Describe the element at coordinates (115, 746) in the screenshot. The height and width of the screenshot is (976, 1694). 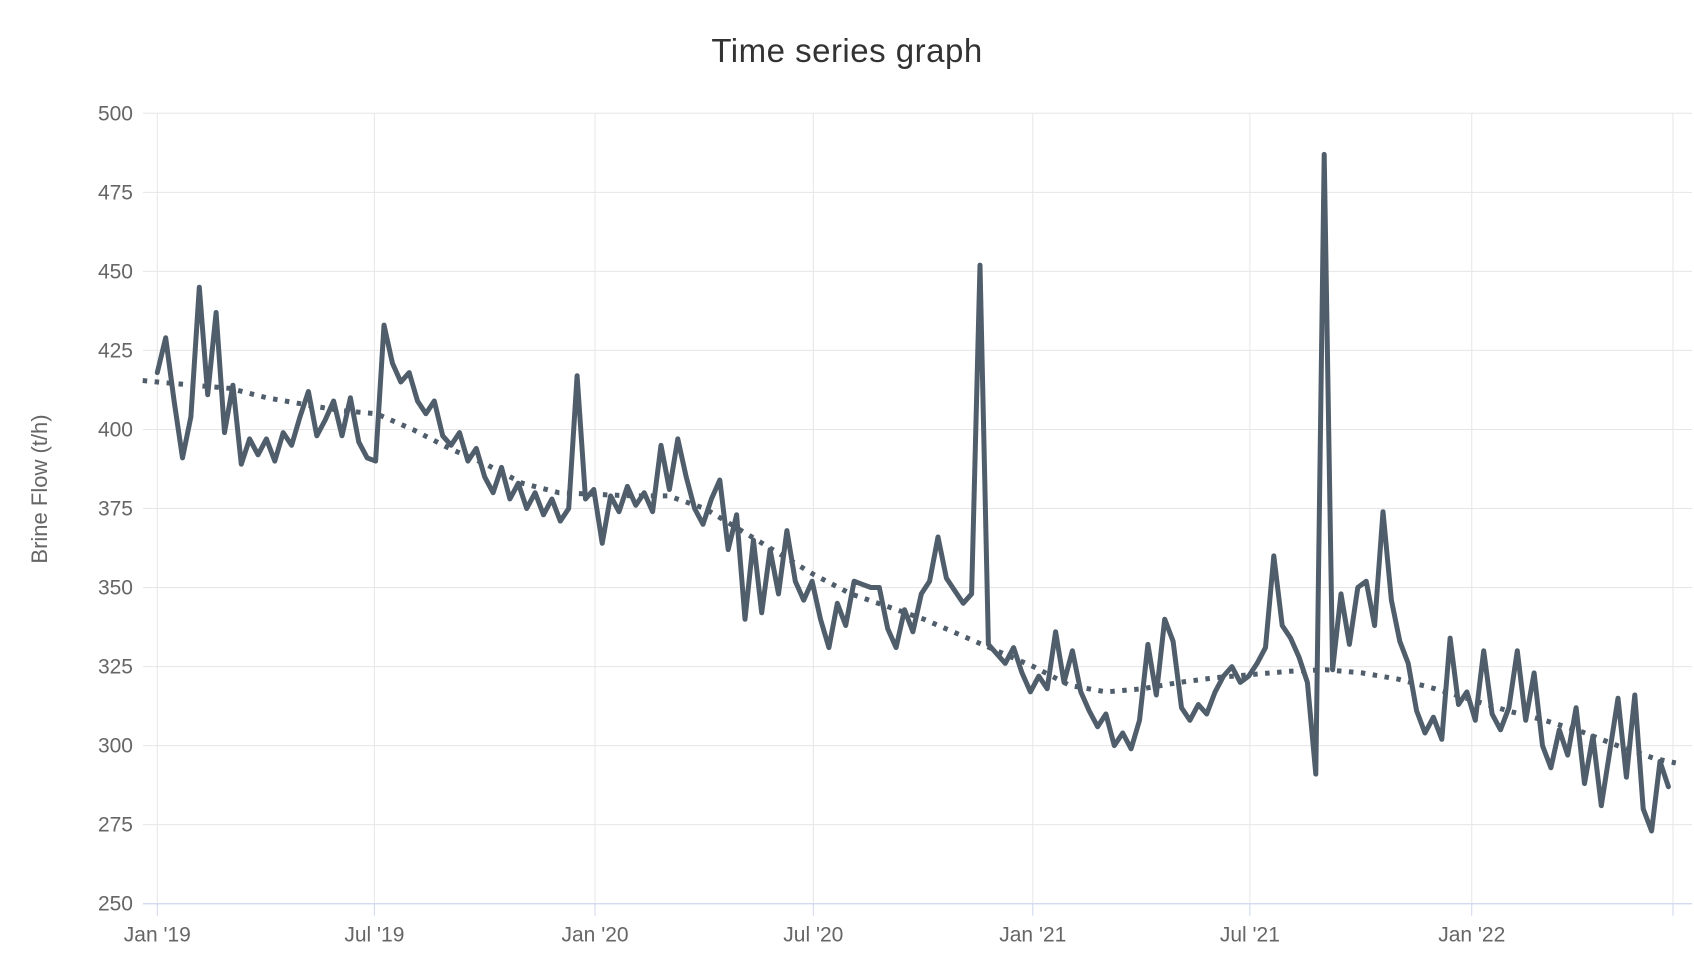
I see `y-axis-tick-label: 300` at that location.